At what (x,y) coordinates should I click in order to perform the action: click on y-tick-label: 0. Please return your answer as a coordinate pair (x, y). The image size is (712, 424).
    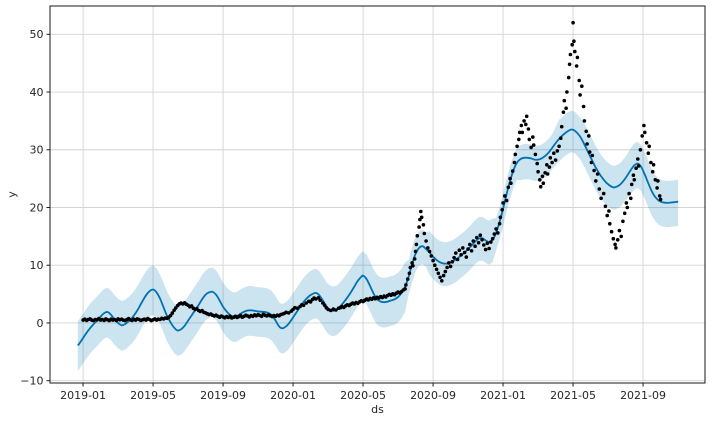
    Looking at the image, I should click on (40, 323).